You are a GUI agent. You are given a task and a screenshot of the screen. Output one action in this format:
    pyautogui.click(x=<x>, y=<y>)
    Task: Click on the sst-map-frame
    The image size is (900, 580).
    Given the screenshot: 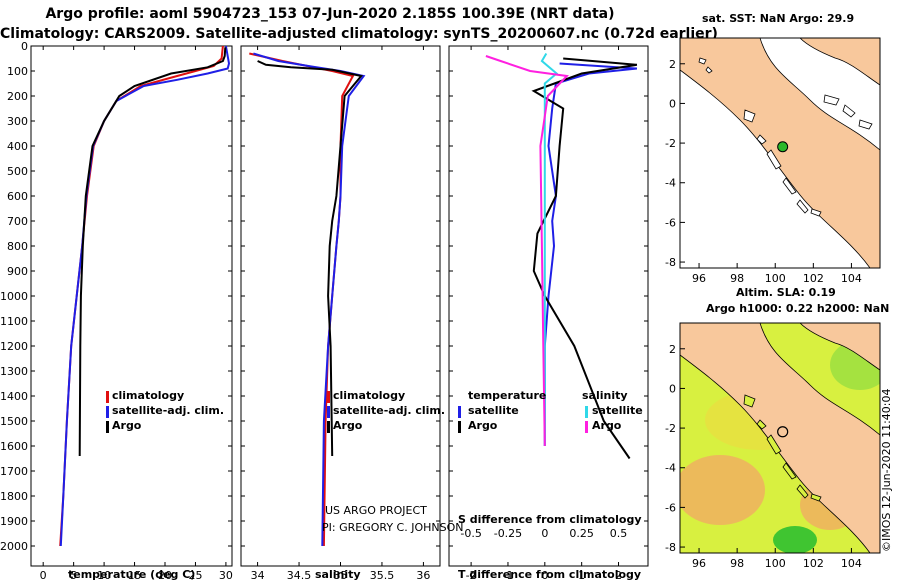 What is the action you would take?
    pyautogui.click(x=780, y=153)
    